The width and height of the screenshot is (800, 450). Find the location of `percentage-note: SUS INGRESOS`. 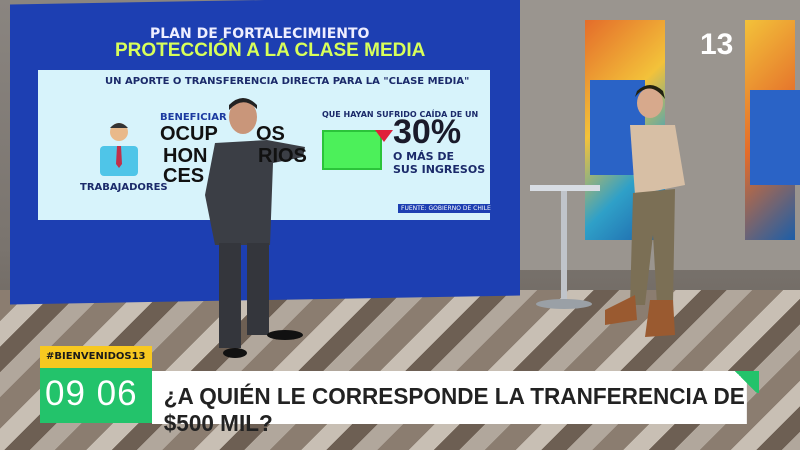

percentage-note: SUS INGRESOS is located at coordinates (439, 169).